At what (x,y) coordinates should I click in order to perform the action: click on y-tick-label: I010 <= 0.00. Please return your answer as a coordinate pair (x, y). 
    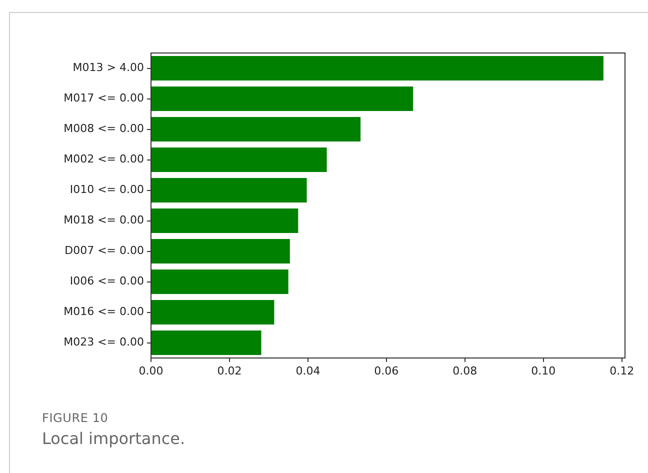
    Looking at the image, I should click on (107, 189).